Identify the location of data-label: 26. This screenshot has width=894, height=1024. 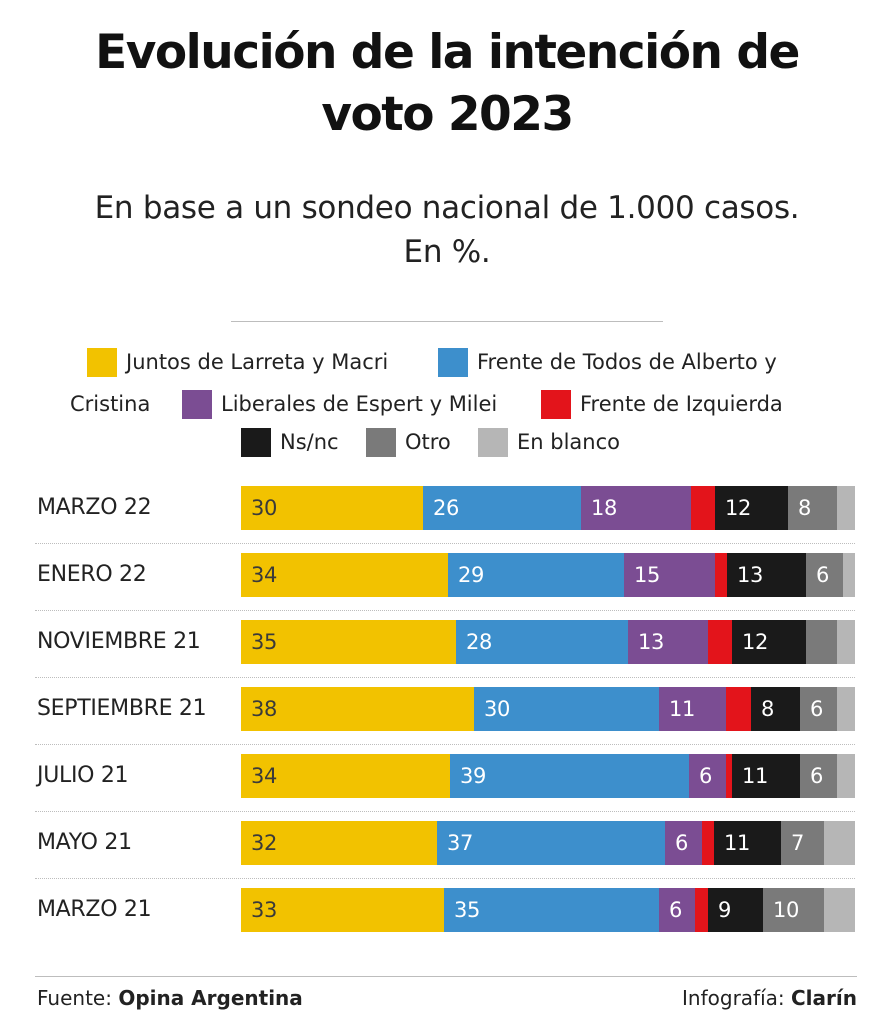
(446, 508).